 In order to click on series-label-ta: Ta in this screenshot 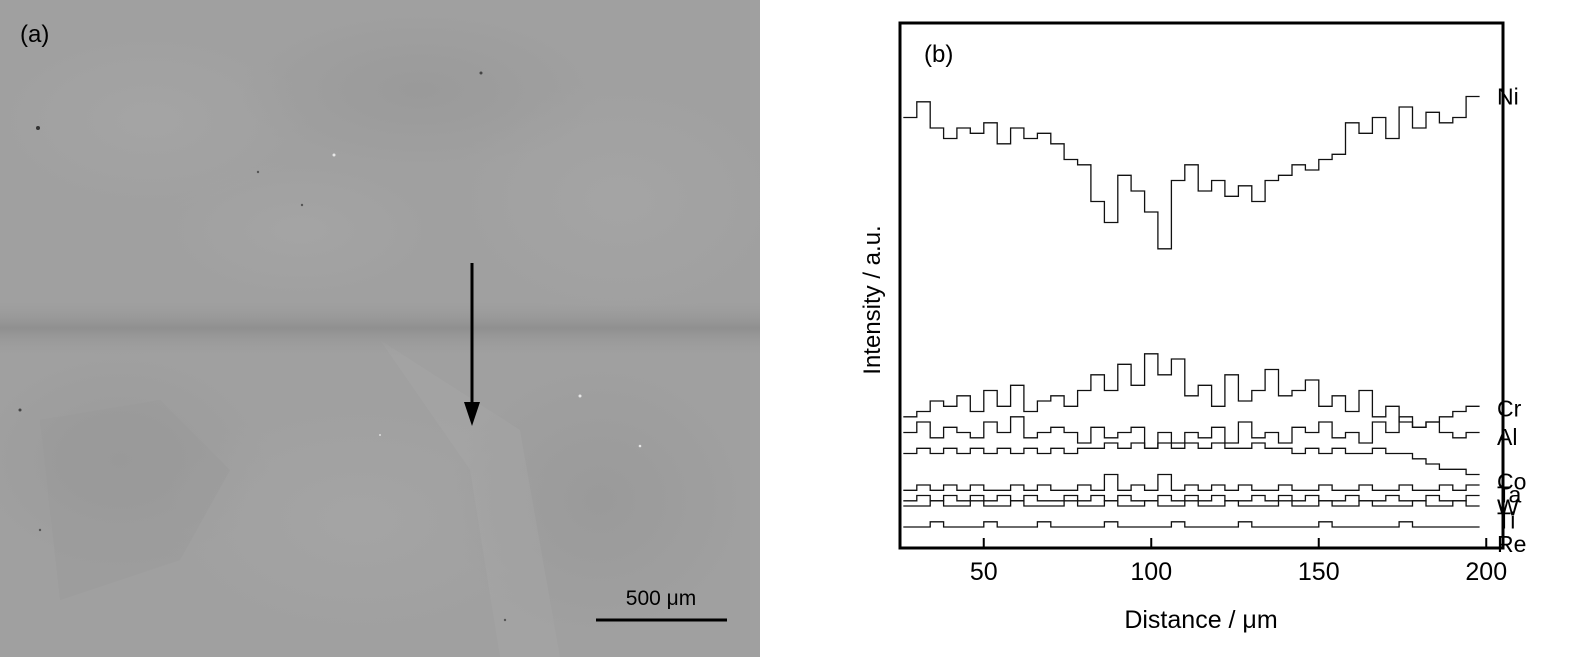, I will do `click(1509, 495)`.